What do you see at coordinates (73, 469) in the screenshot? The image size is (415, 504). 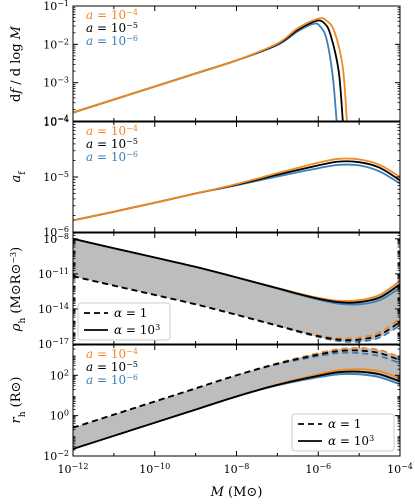 I see `x-tick-label: 10⁻¹²` at bounding box center [73, 469].